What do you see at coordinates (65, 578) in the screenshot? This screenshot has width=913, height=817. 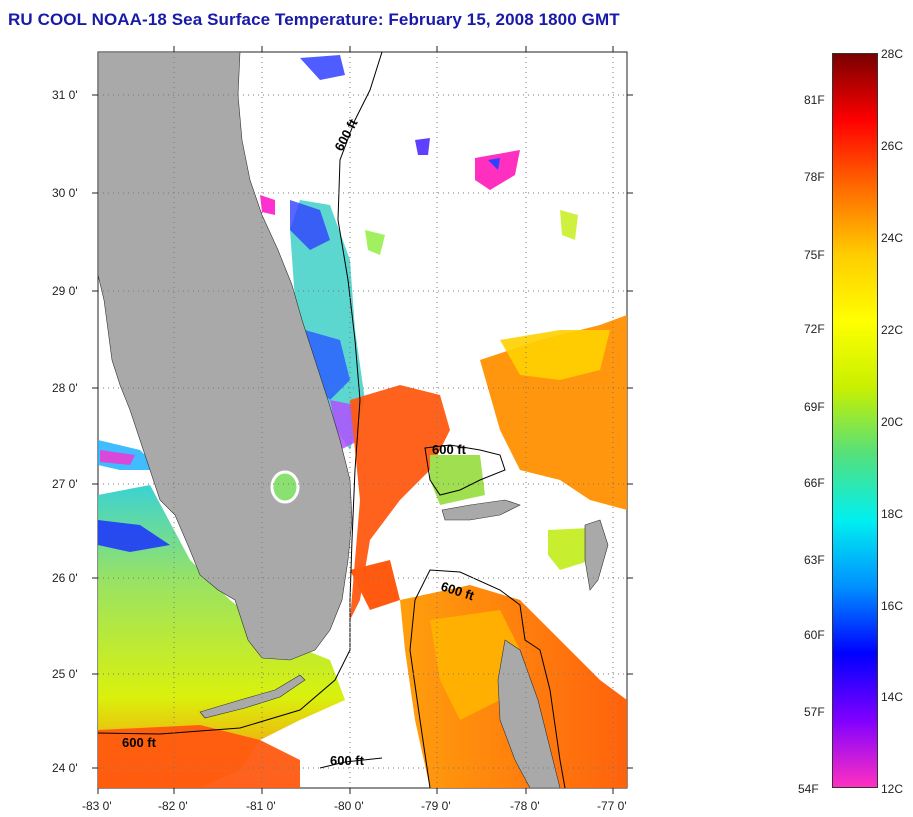 I see `lat-label-26: 26 0'` at bounding box center [65, 578].